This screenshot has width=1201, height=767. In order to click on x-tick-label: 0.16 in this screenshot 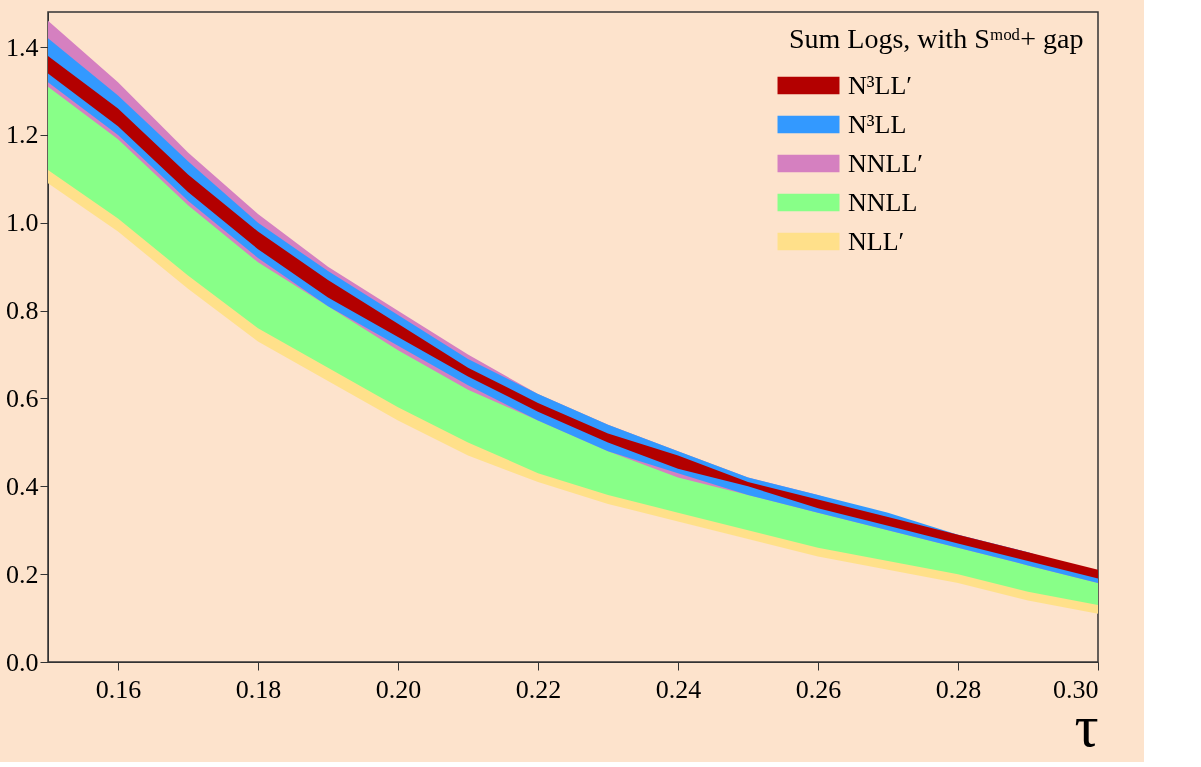, I will do `click(118, 689)`.